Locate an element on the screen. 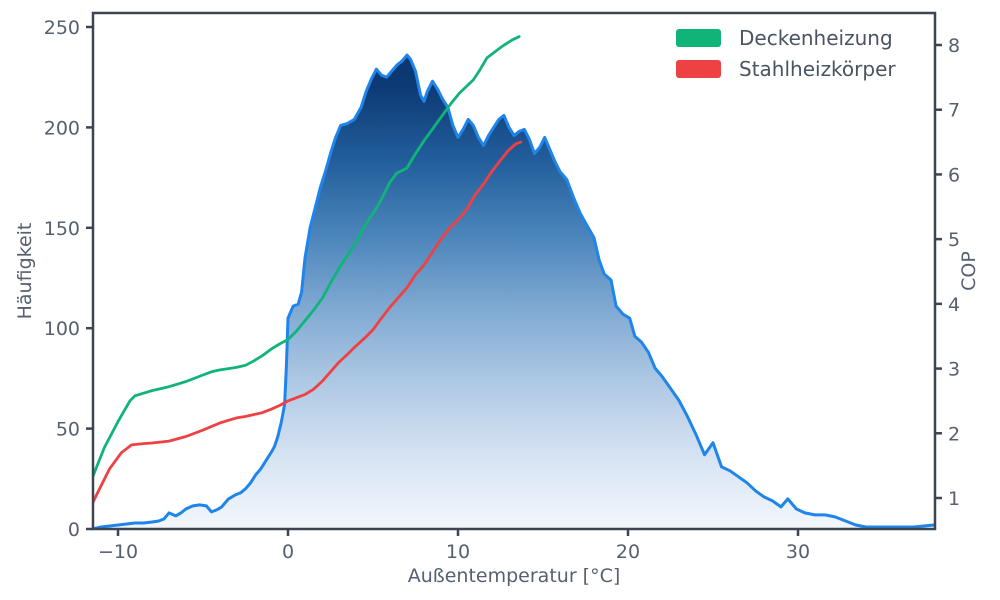 Image resolution: width=1000 pixels, height=600 pixels. legend-swatch-deckenheizung is located at coordinates (698, 38).